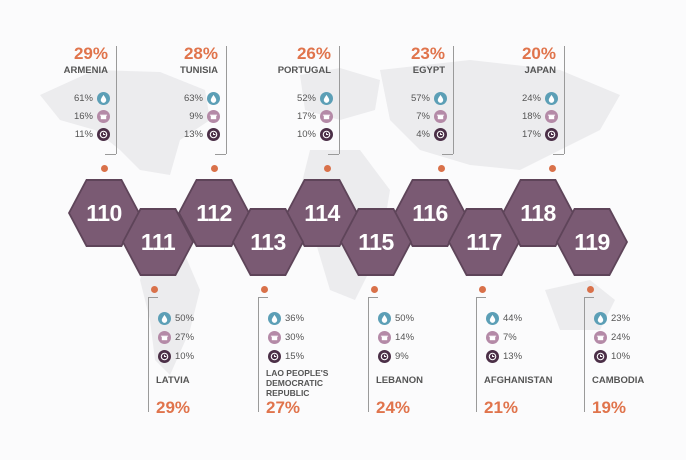 The width and height of the screenshot is (686, 460). I want to click on stat-row: 61%, so click(92, 98).